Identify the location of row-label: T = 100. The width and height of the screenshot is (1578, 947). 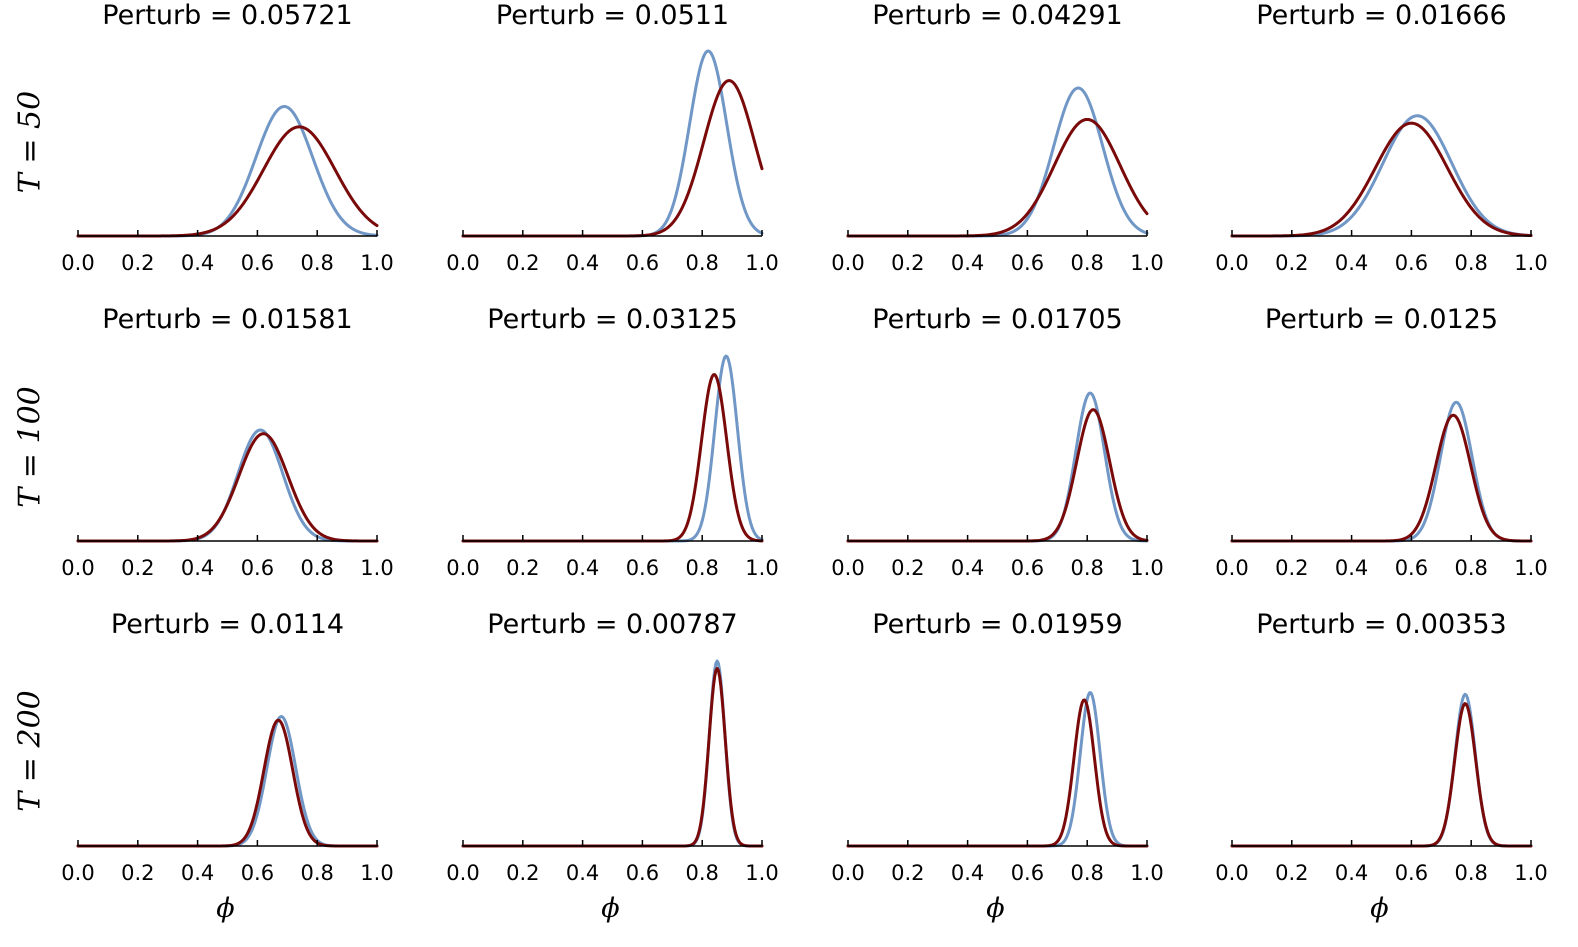
(30, 446).